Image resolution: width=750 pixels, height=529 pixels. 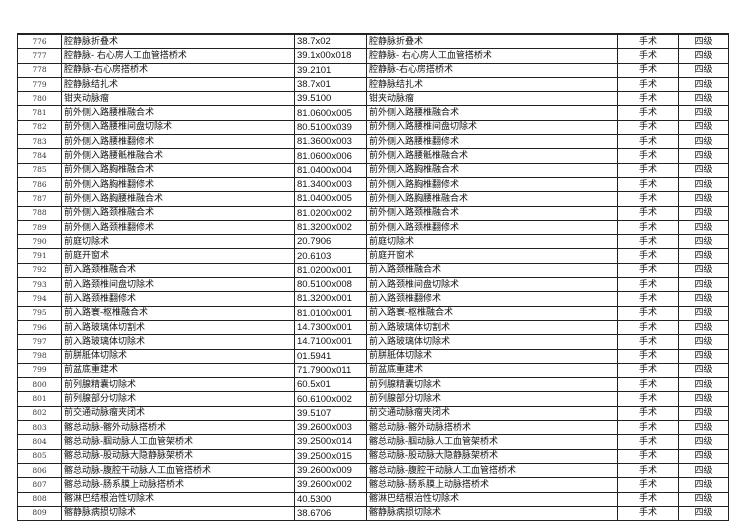 What do you see at coordinates (178, 428) in the screenshot?
I see `procedure-name-cell: 髂总动脉-髂外动脉搭桥术` at bounding box center [178, 428].